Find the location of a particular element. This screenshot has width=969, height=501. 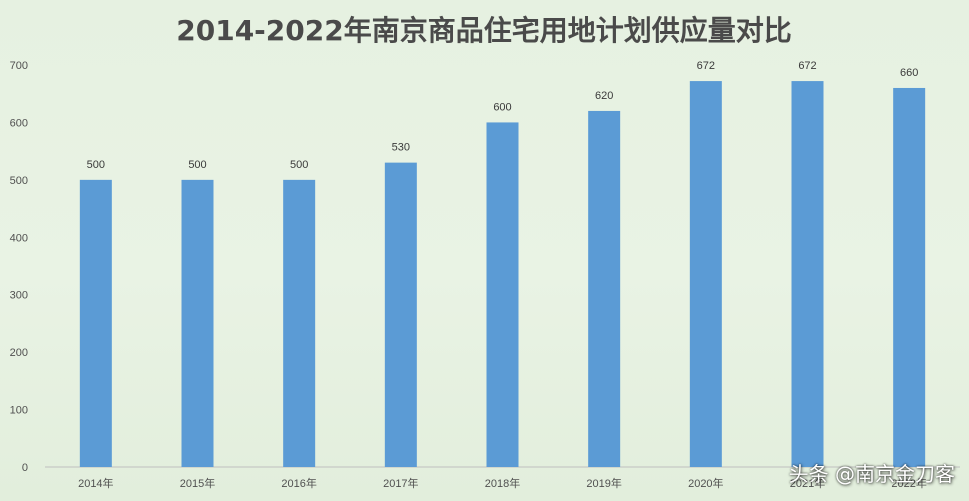

y-tick-label: 600 is located at coordinates (19, 123).